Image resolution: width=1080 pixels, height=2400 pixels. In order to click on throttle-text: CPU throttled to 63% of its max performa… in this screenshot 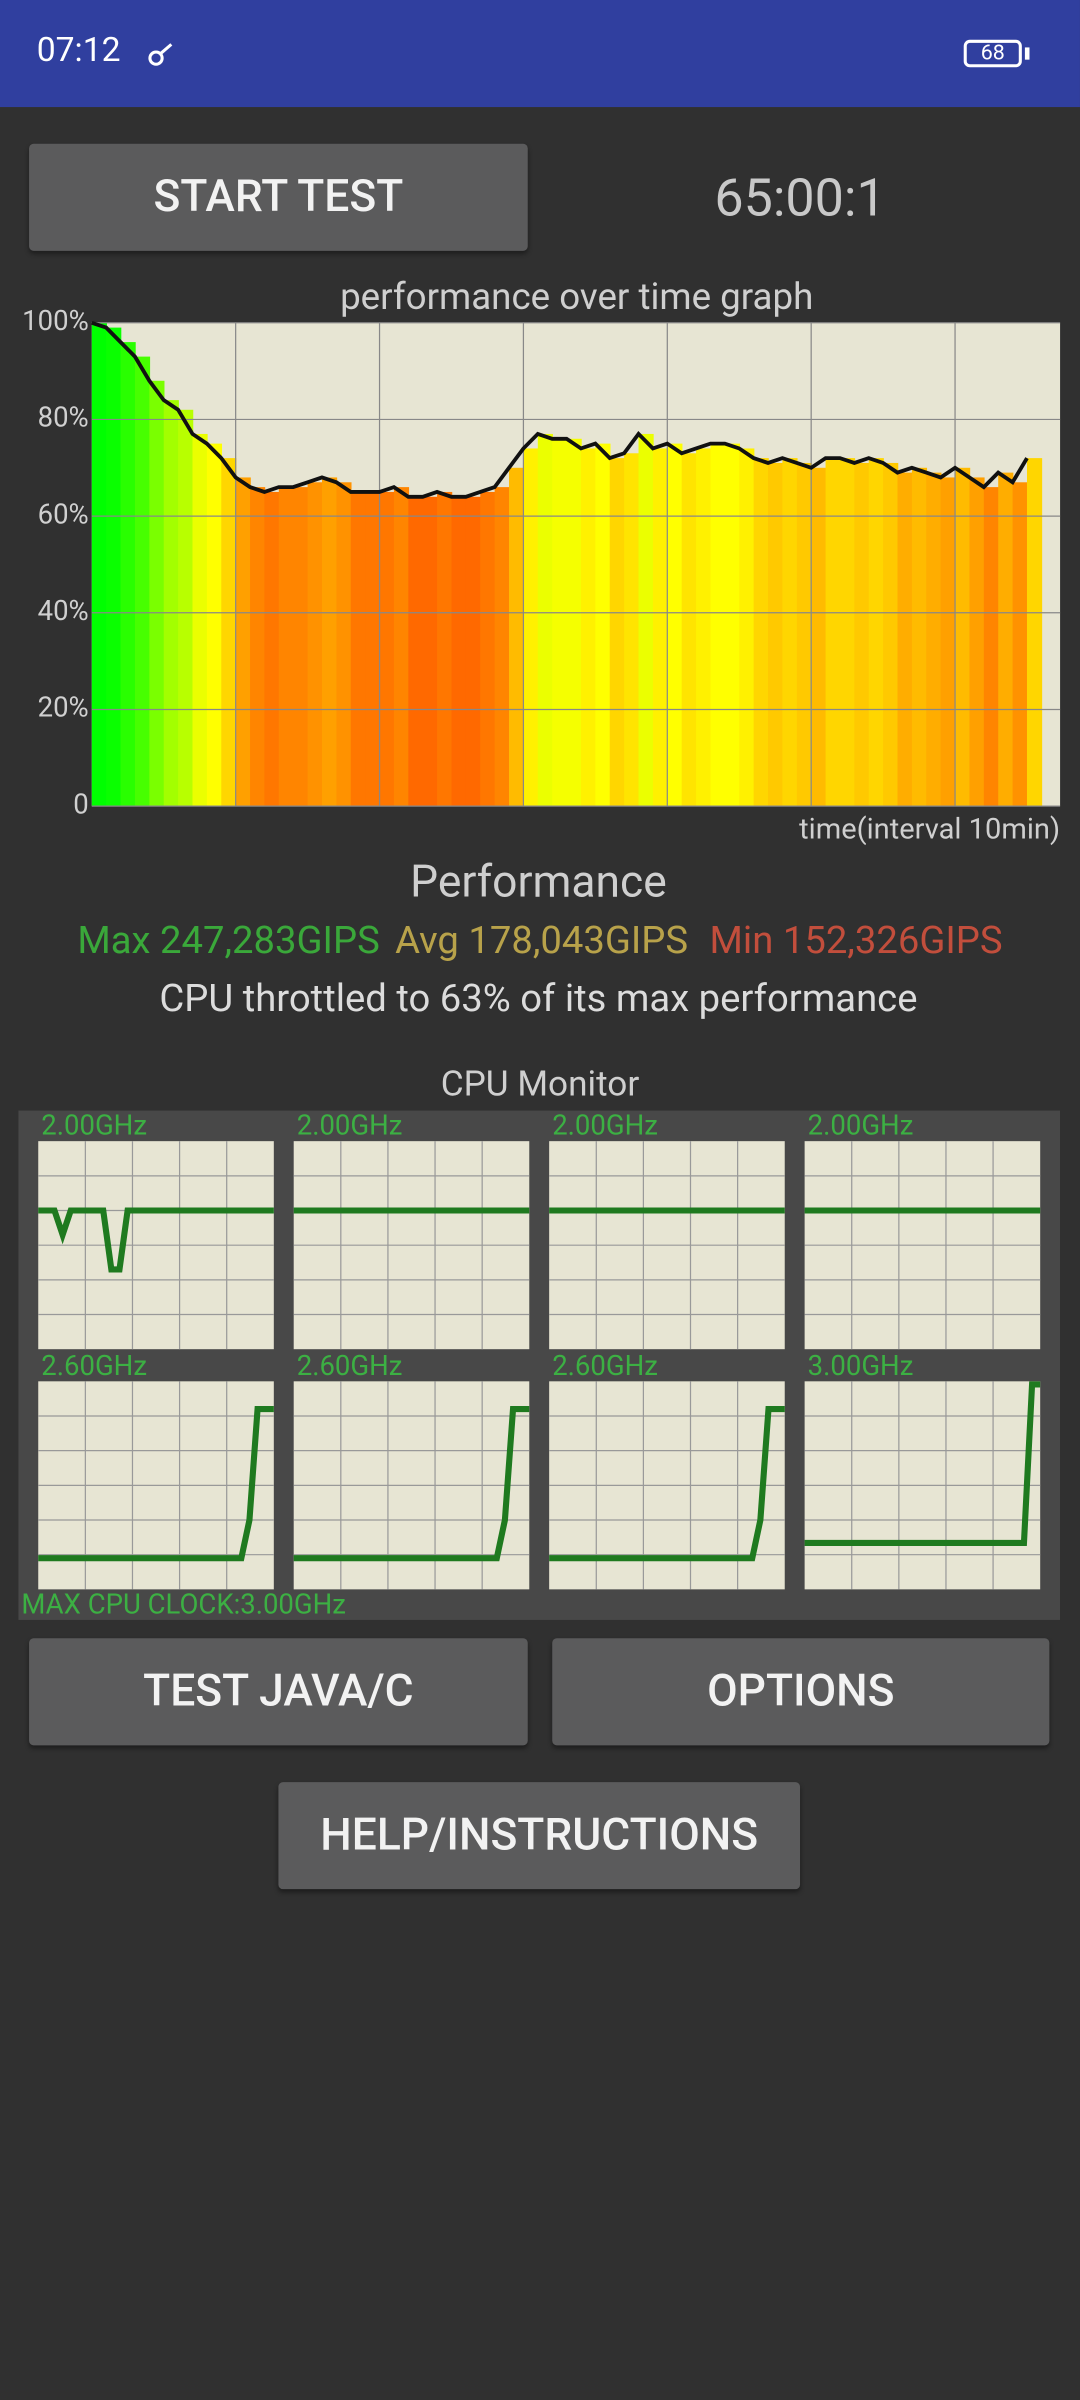, I will do `click(538, 999)`.